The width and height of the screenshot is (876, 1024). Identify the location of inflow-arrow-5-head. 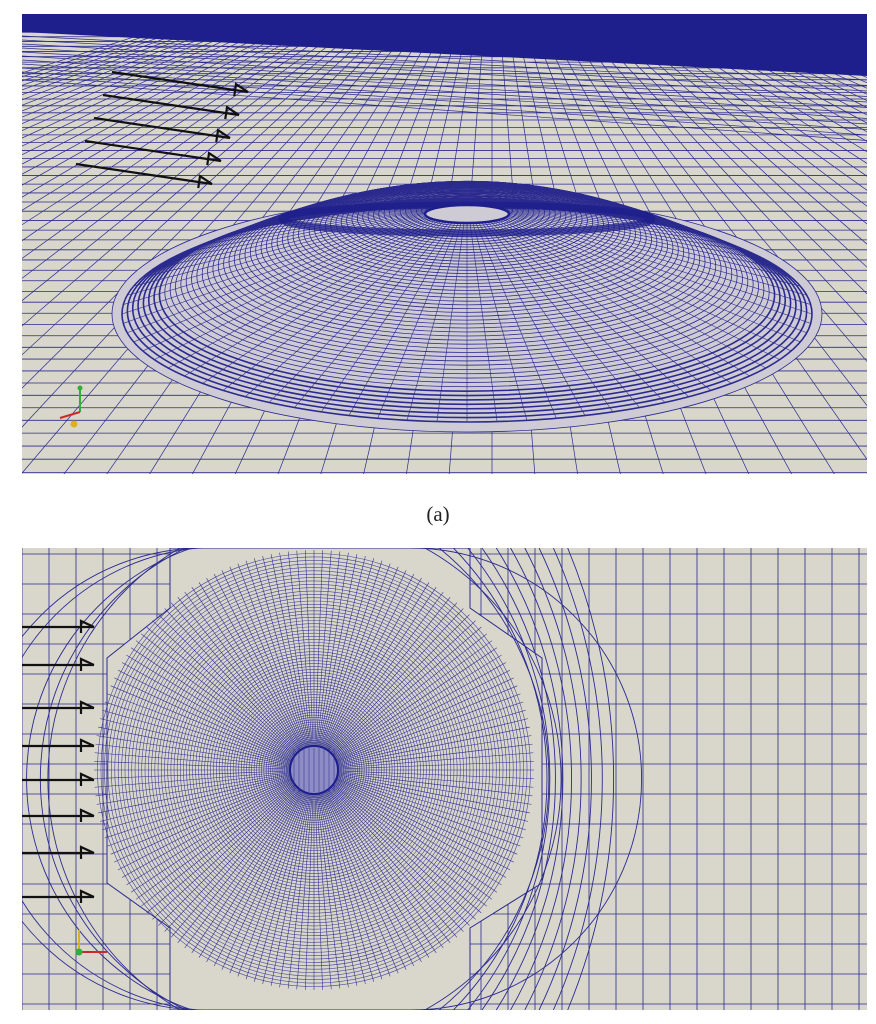
(87, 779).